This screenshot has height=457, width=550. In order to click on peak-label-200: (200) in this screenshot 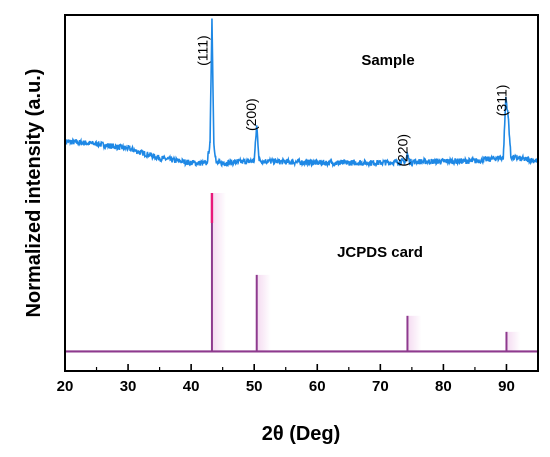, I will do `click(251, 114)`.